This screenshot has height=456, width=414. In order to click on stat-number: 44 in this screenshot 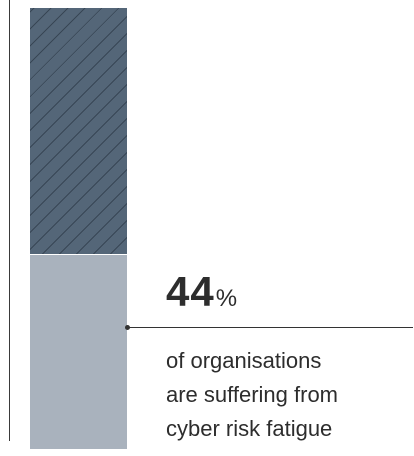, I will do `click(190, 291)`.